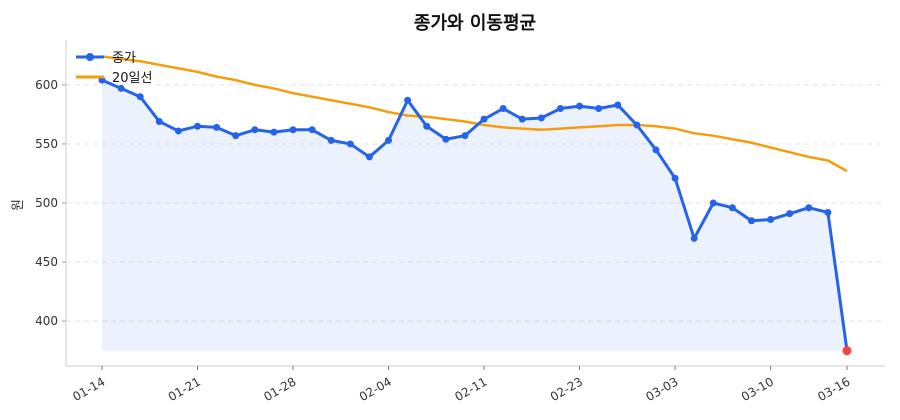 This screenshot has height=420, width=900. Describe the element at coordinates (470, 389) in the screenshot. I see `x-tick-label: 02-11` at that location.